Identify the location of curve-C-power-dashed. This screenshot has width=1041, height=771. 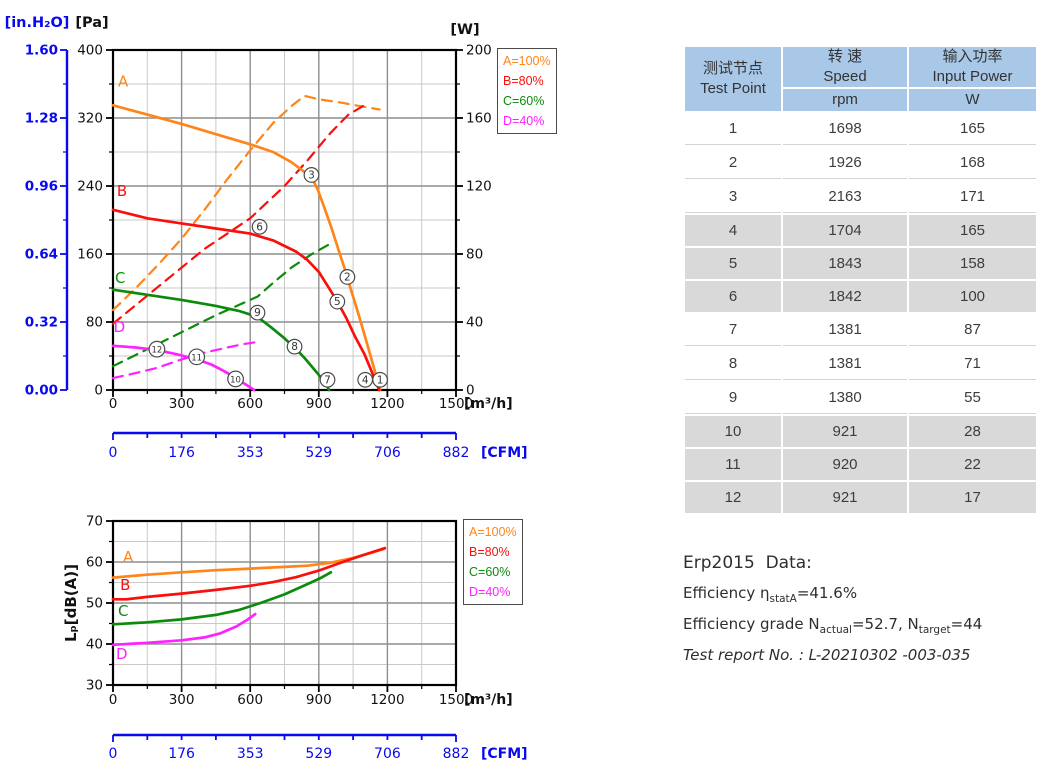
(221, 305).